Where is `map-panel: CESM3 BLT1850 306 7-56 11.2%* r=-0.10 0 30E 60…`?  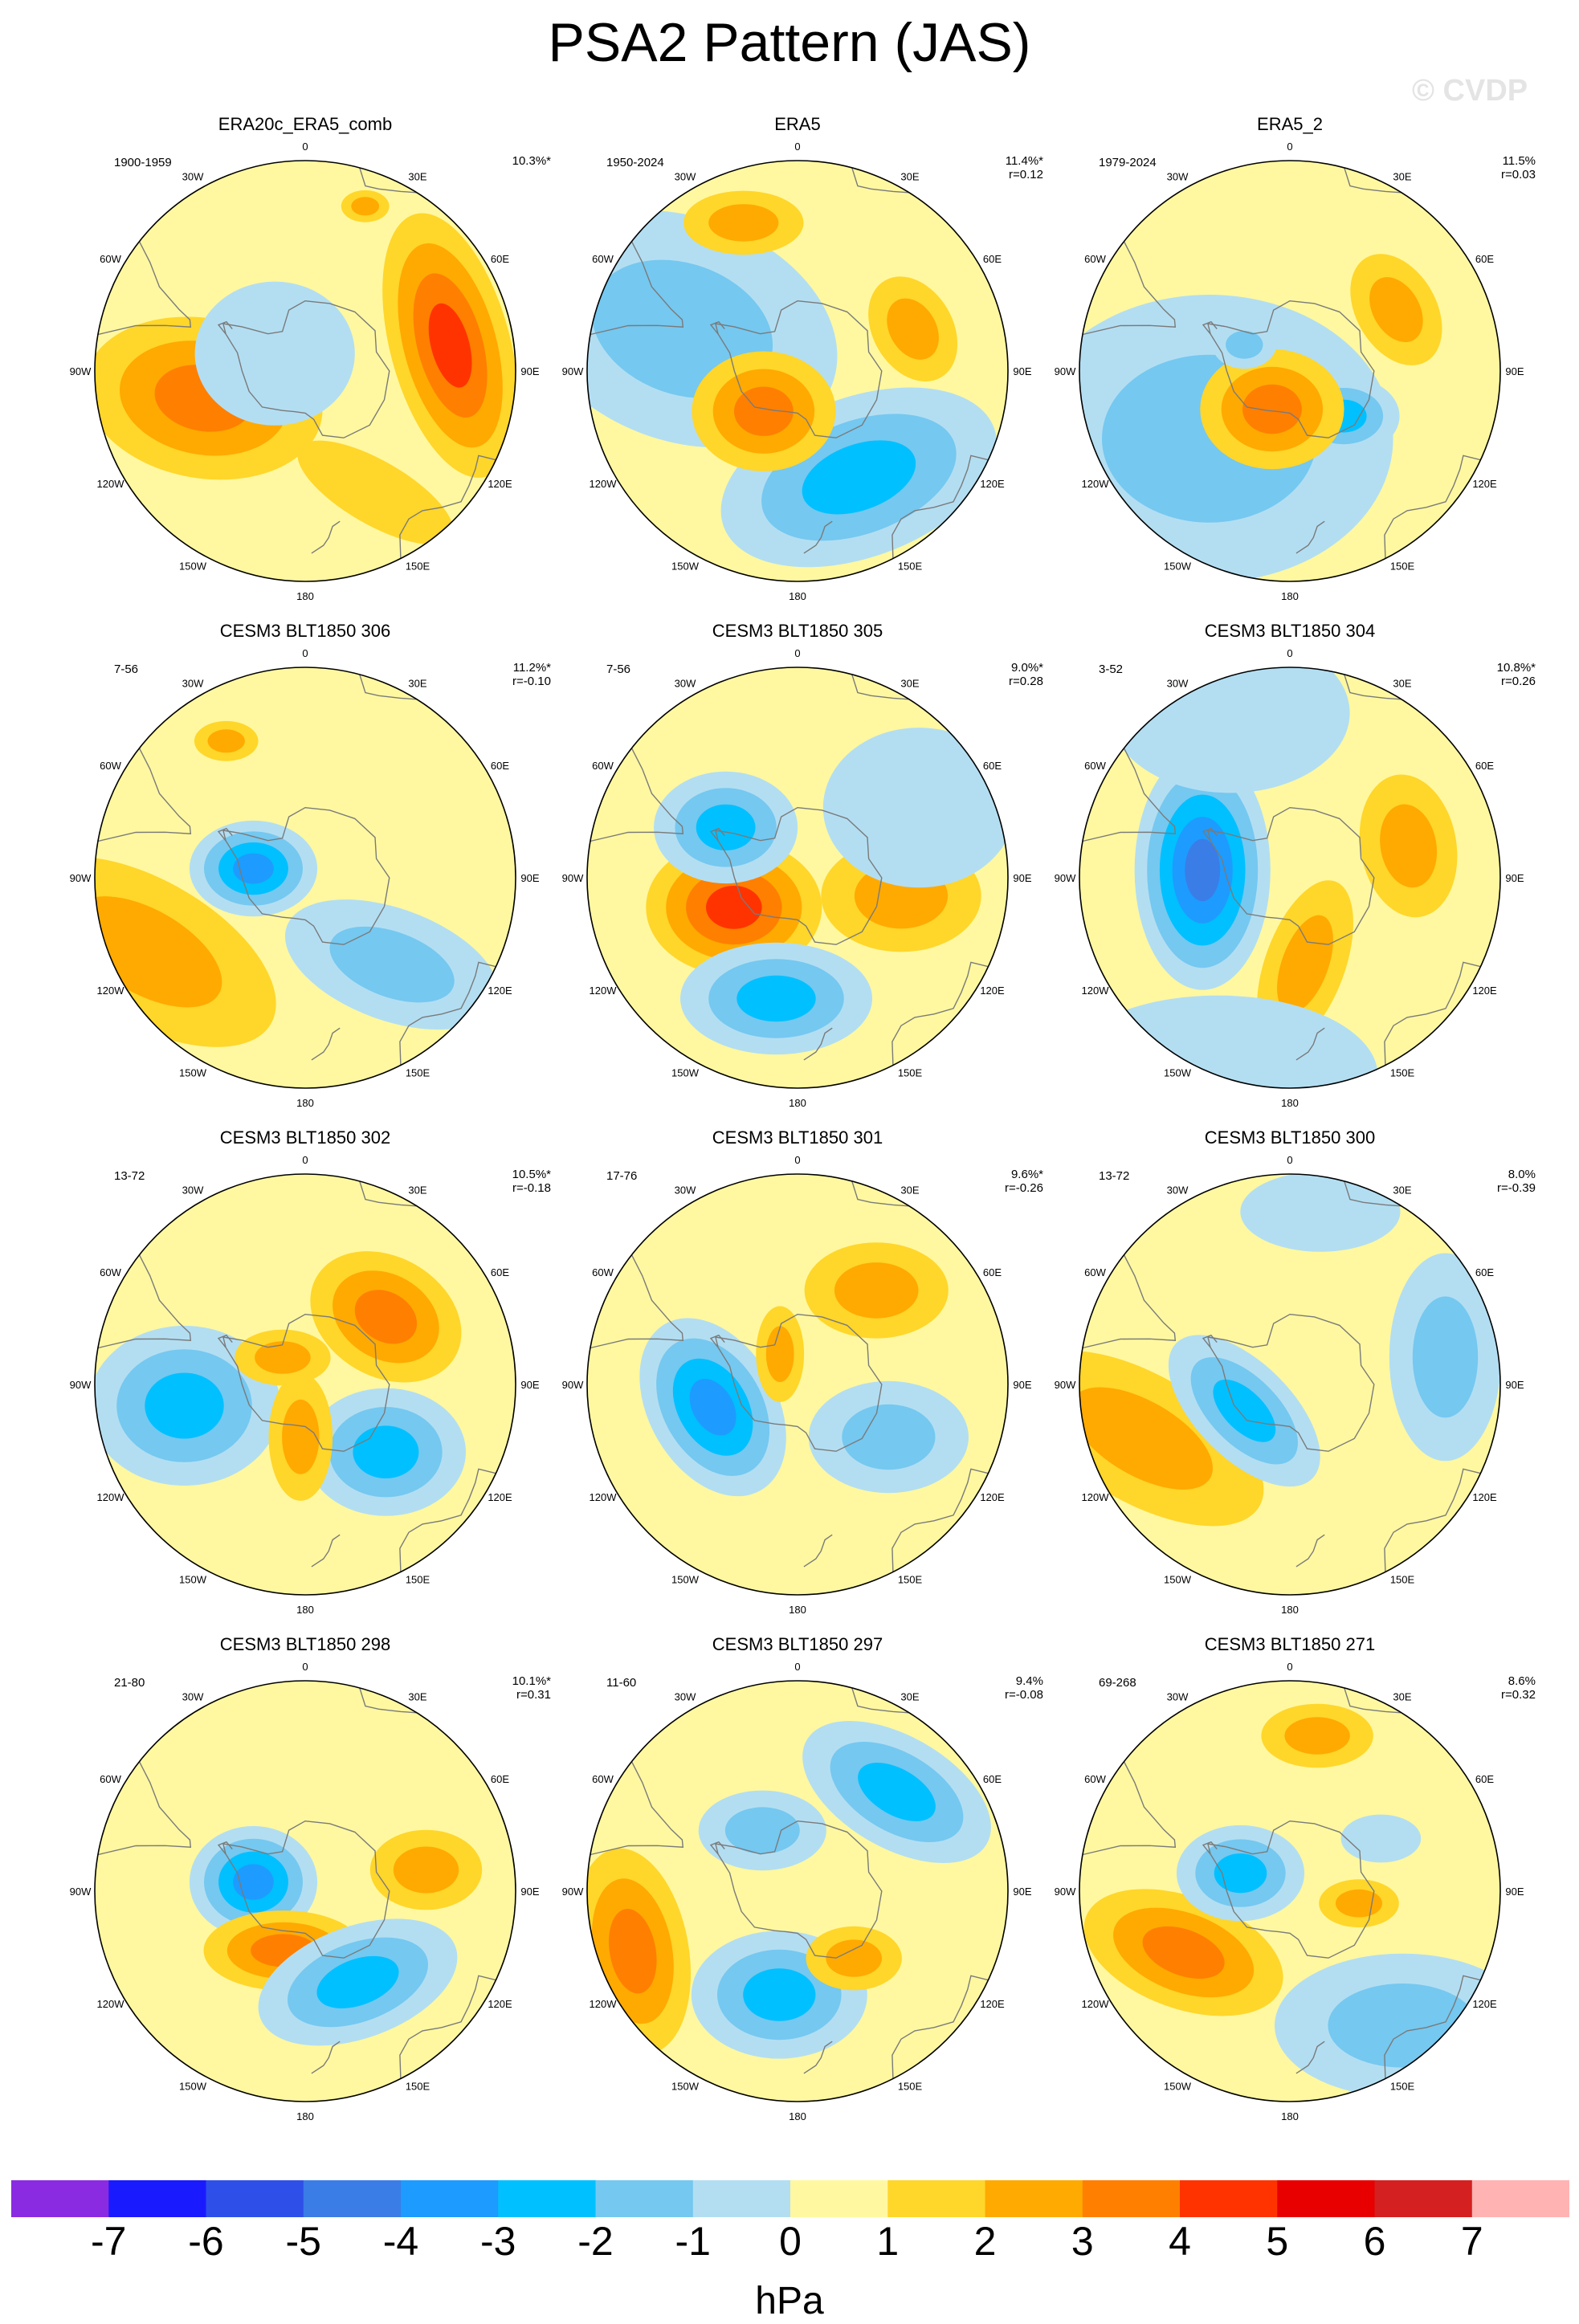
map-panel: CESM3 BLT1850 306 7-56 11.2%* r=-0.10 0 30E 60… is located at coordinates (305, 870).